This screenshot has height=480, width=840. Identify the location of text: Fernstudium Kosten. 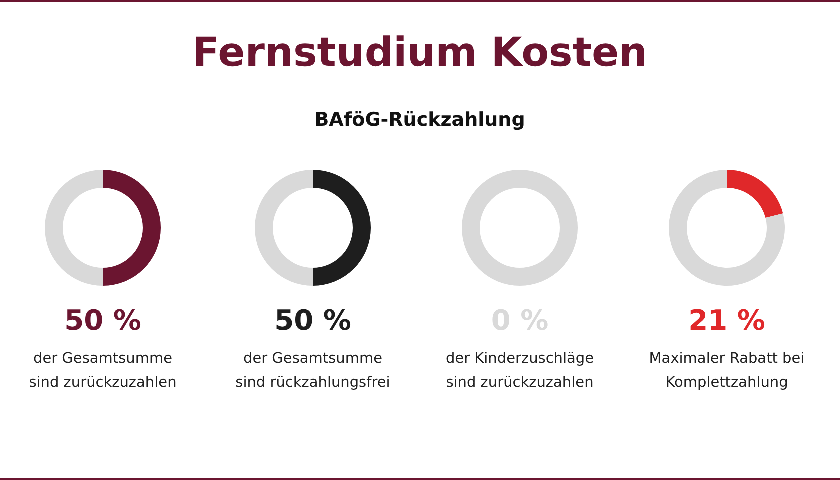
(420, 53).